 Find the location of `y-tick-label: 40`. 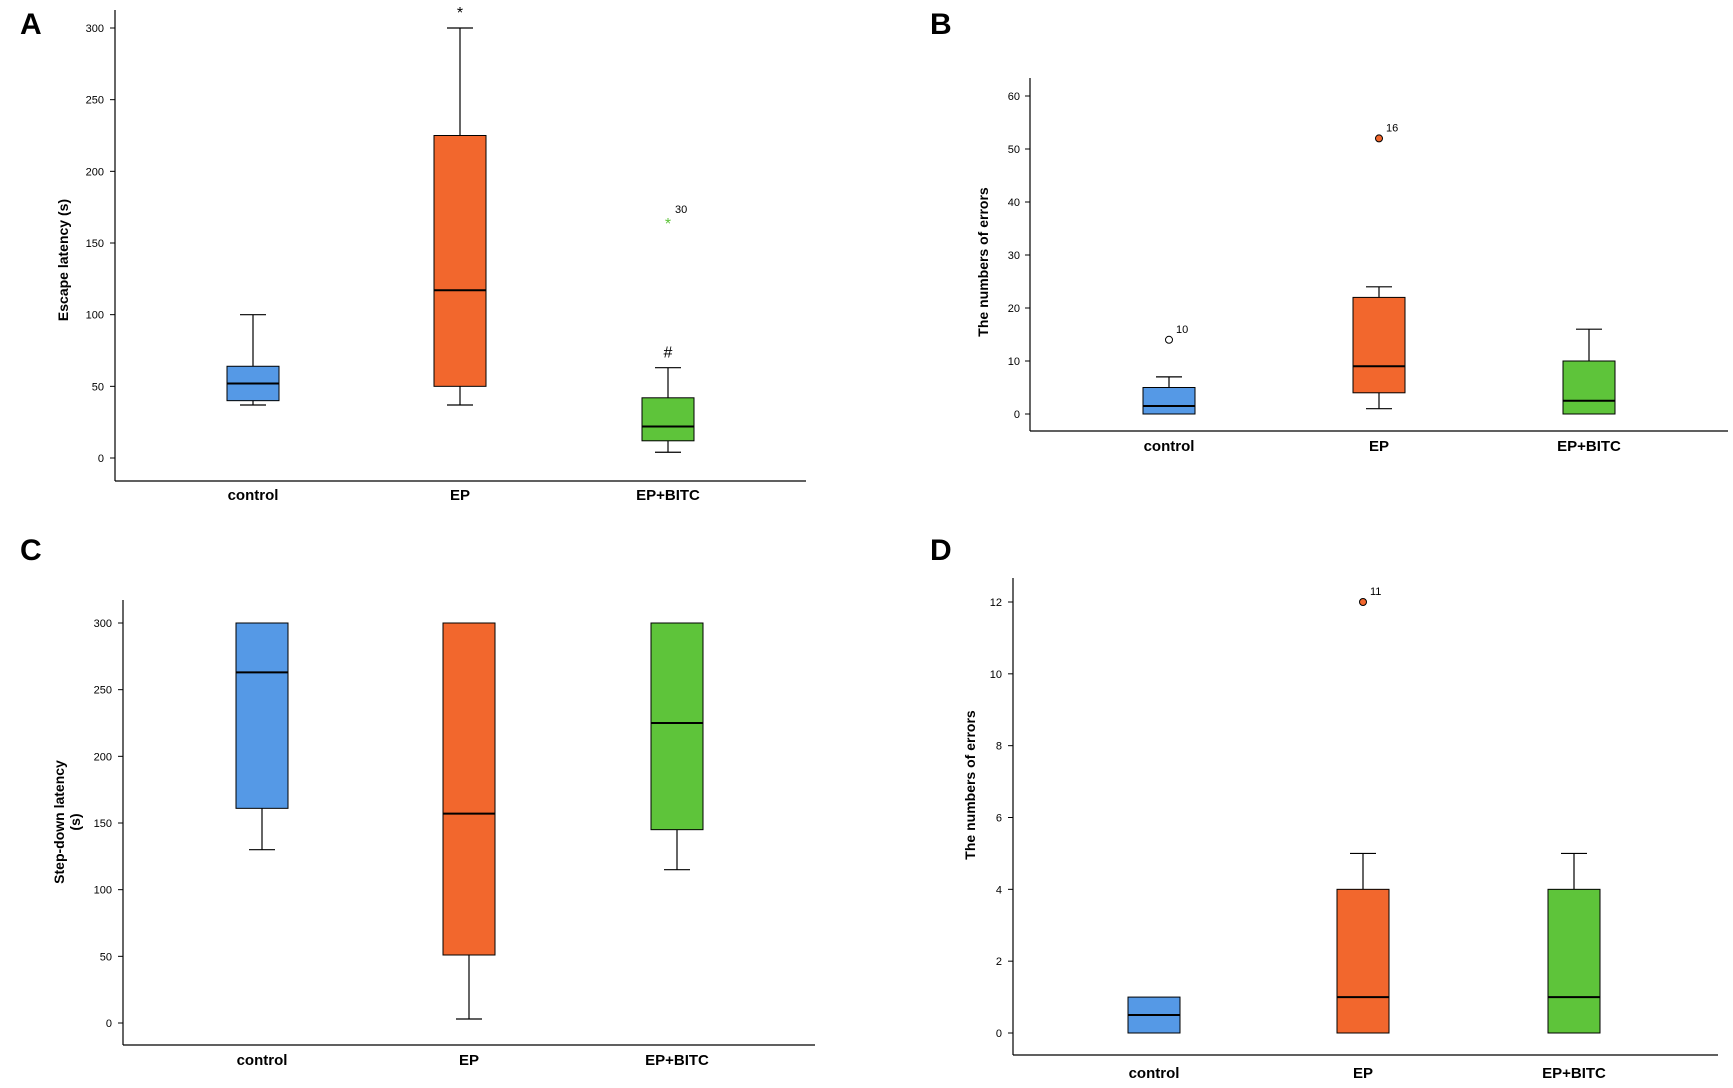

y-tick-label: 40 is located at coordinates (1014, 203).